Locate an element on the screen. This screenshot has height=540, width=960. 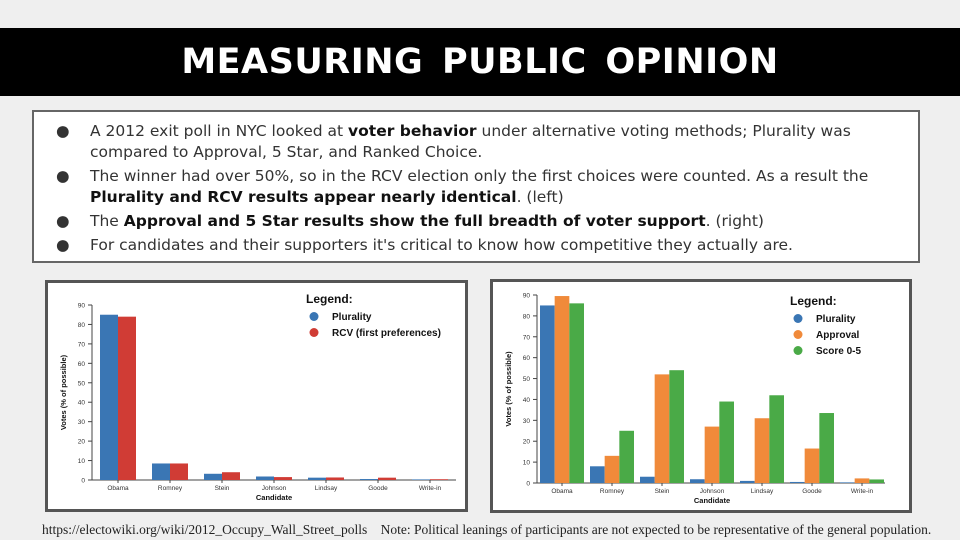
slide-title: MEASURING PUBLIC OPINION is located at coordinates (480, 62).